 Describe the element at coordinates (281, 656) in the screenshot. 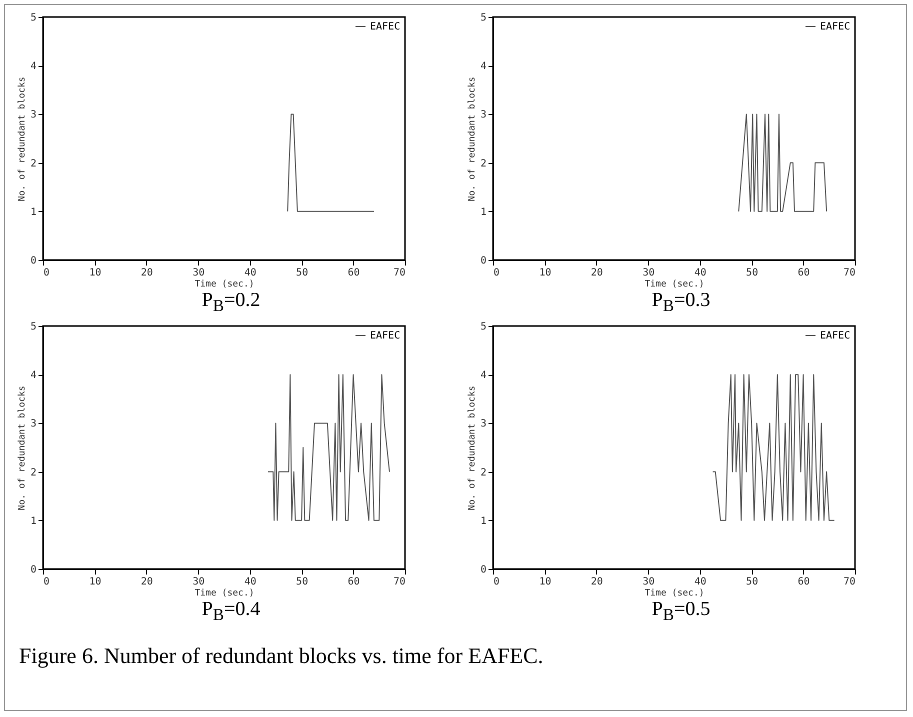

I see `caption: Figure 6. Number of redundant blocks vs. time for EAFEC.` at that location.